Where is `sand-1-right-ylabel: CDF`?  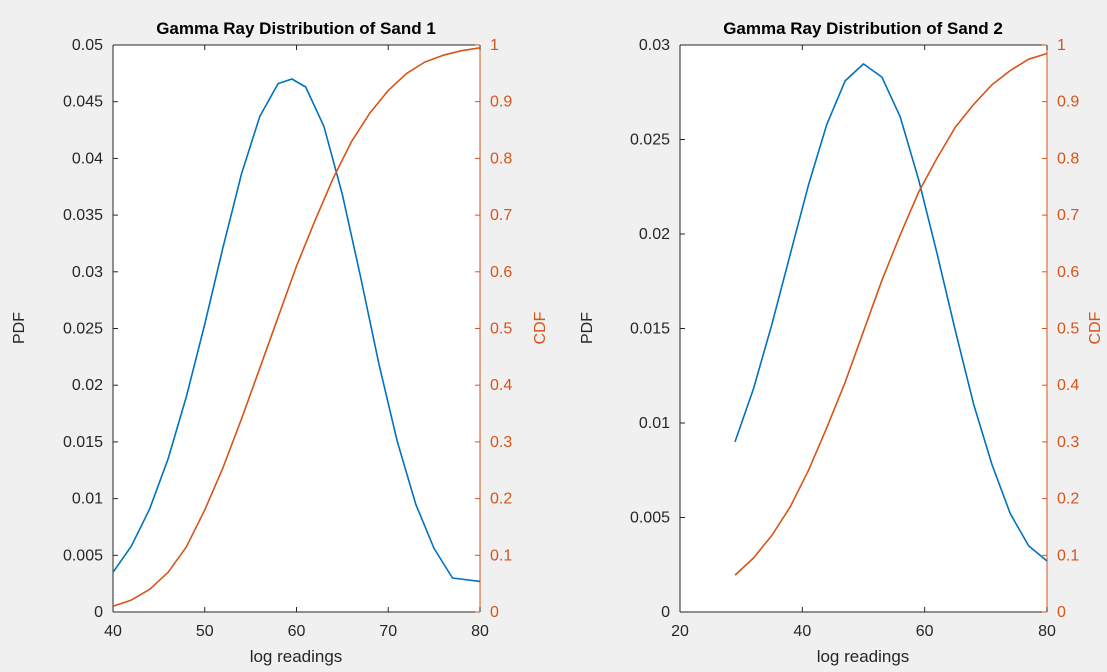
sand-1-right-ylabel: CDF is located at coordinates (540, 327).